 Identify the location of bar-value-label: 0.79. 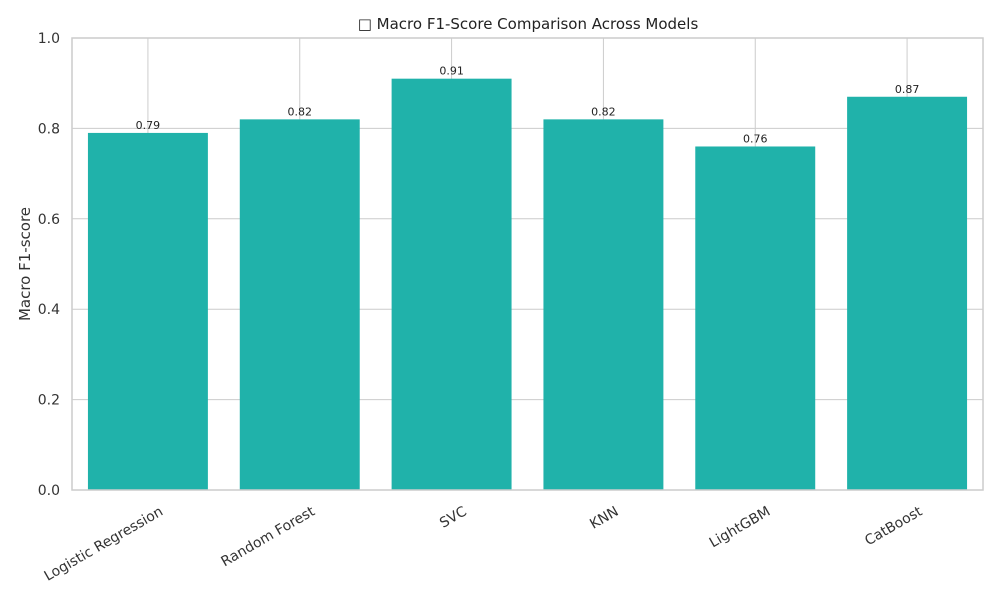
(148, 125).